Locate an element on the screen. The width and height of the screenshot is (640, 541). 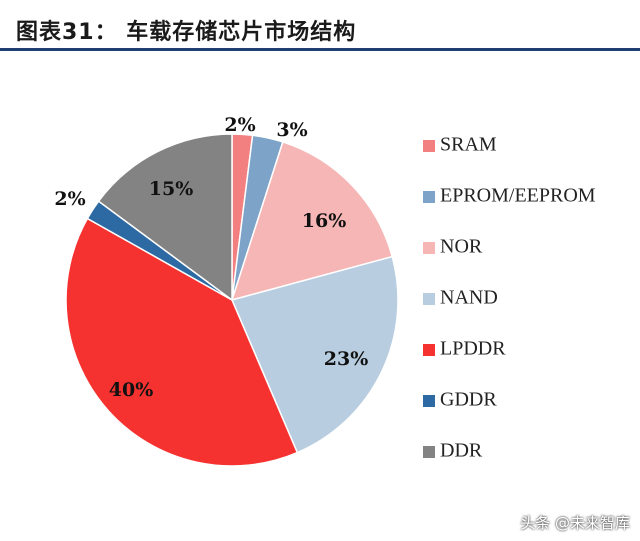
slice-label-nor: 16% is located at coordinates (324, 221).